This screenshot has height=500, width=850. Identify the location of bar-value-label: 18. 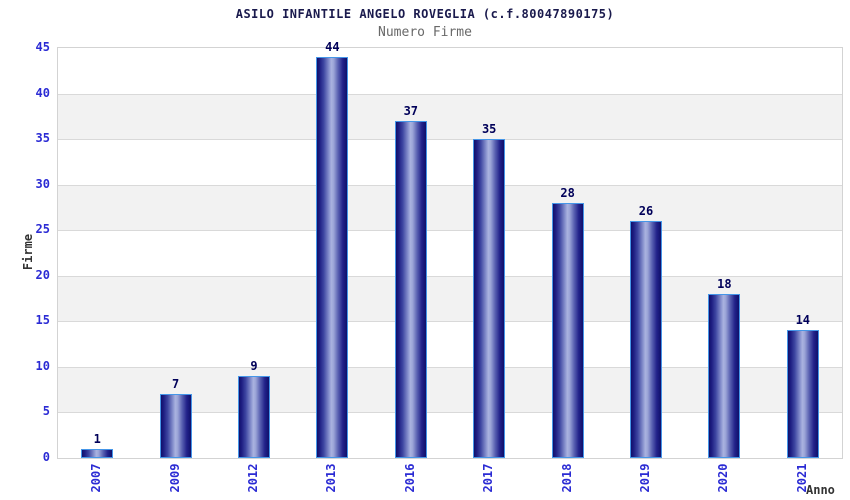
(724, 284).